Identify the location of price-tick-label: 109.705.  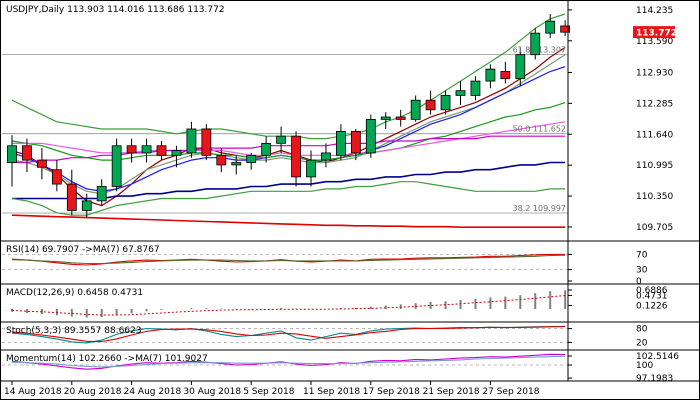
(654, 228).